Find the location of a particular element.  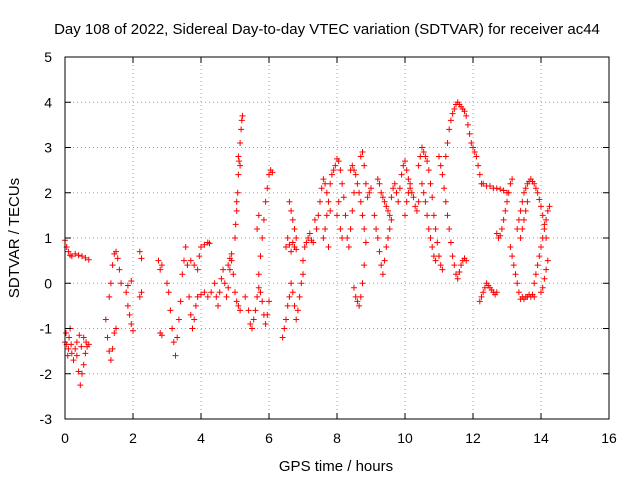

x-tick-label: 16 is located at coordinates (609, 438).